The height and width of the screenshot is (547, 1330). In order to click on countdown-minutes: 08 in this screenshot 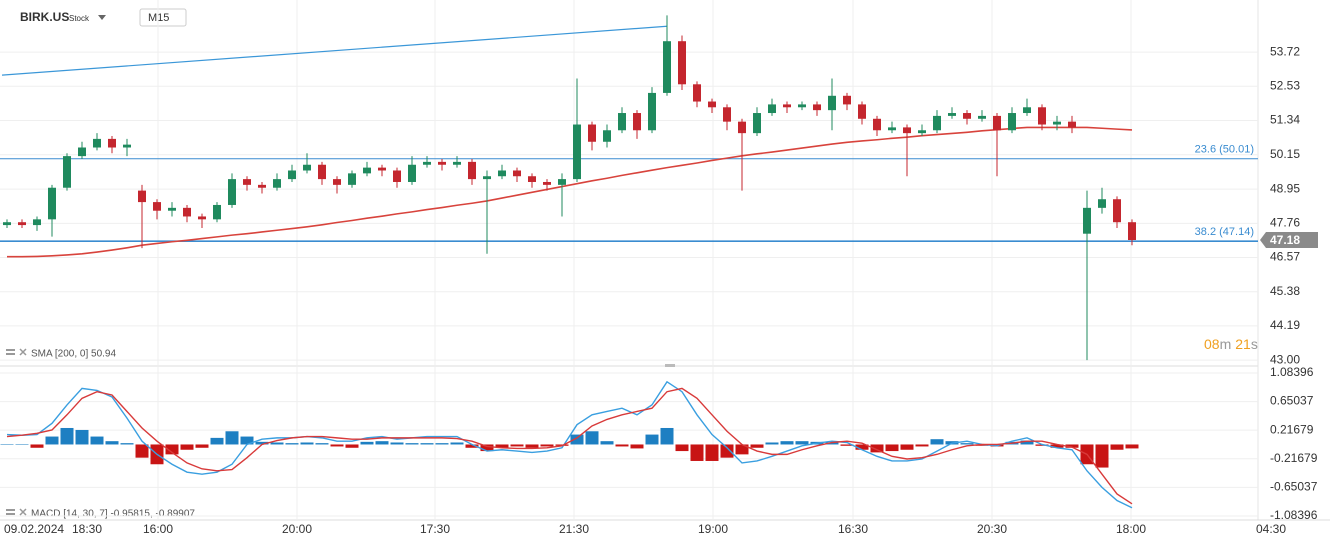, I will do `click(1212, 344)`.